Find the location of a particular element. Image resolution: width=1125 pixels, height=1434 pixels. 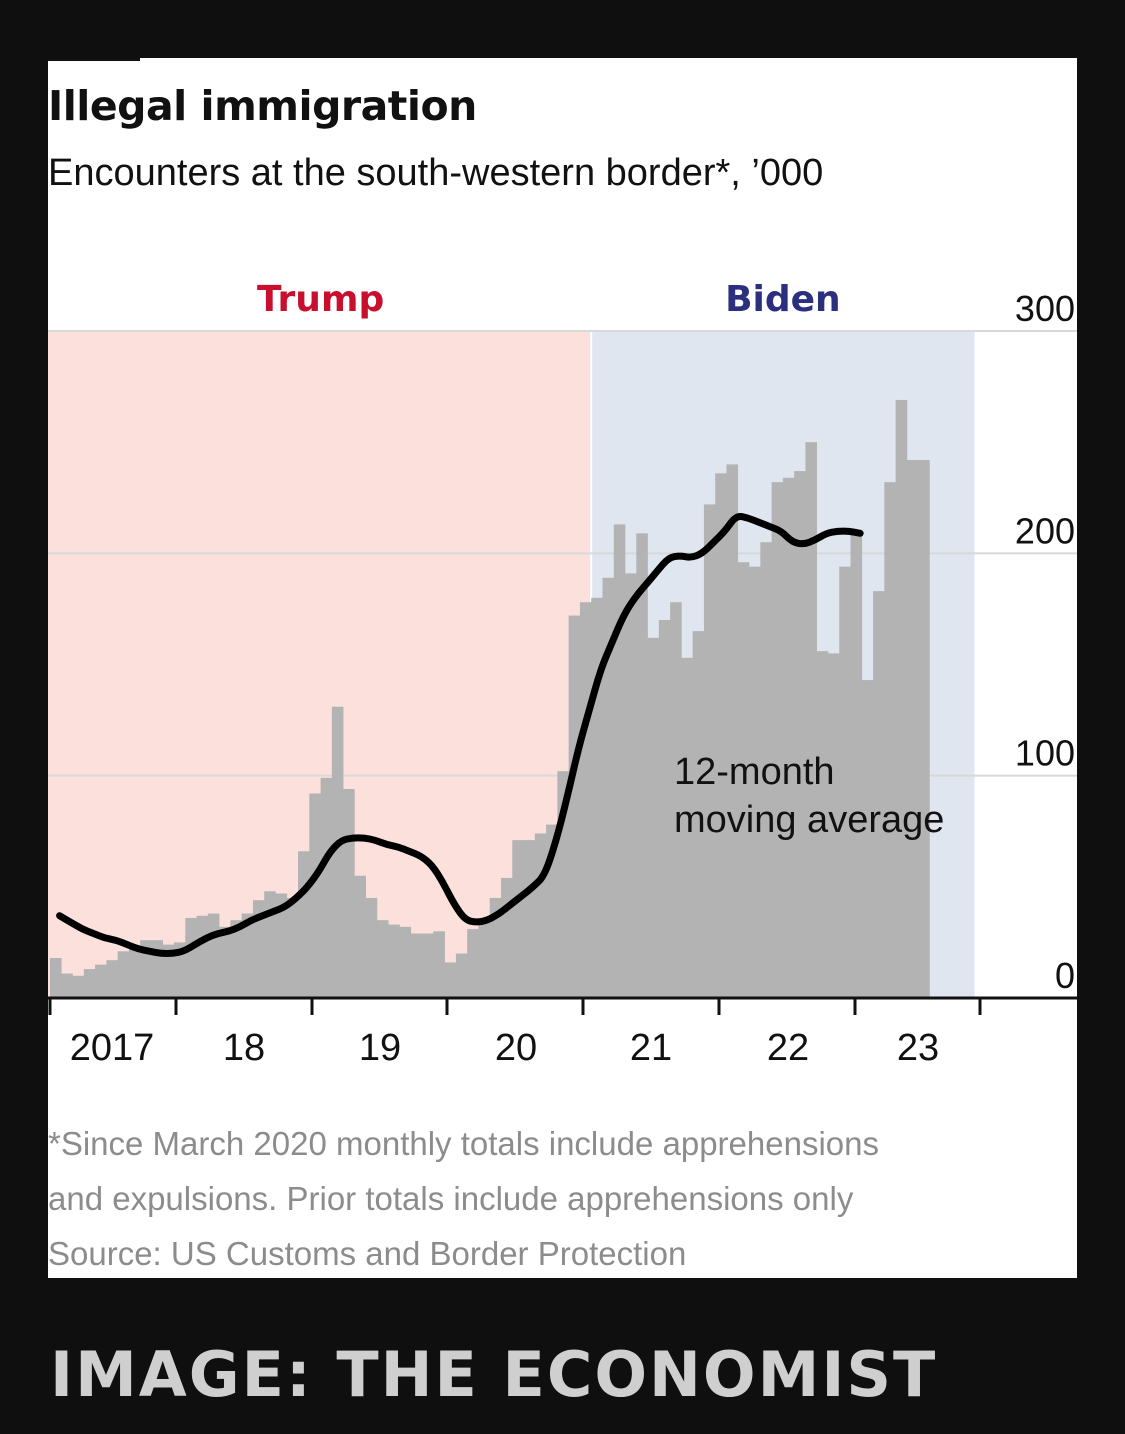

annotation-line: moving average is located at coordinates (809, 820).